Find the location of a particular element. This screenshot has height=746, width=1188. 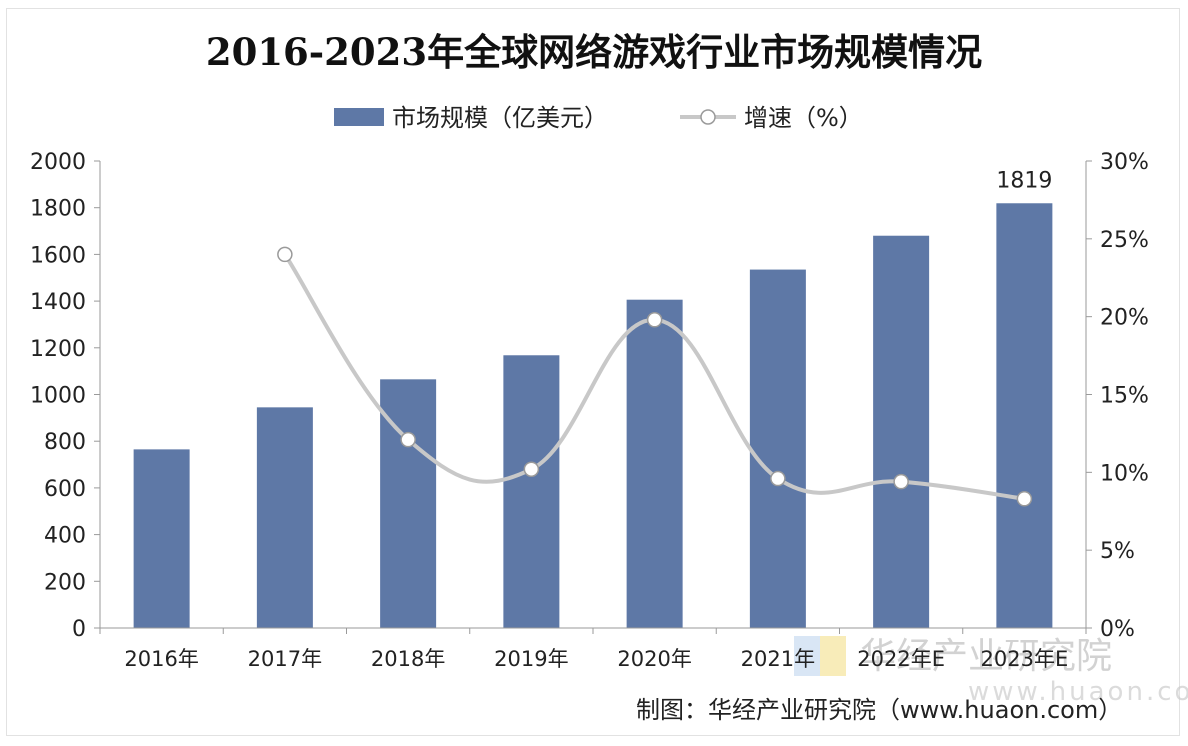

x-tick-label: 2023年E is located at coordinates (1025, 659).